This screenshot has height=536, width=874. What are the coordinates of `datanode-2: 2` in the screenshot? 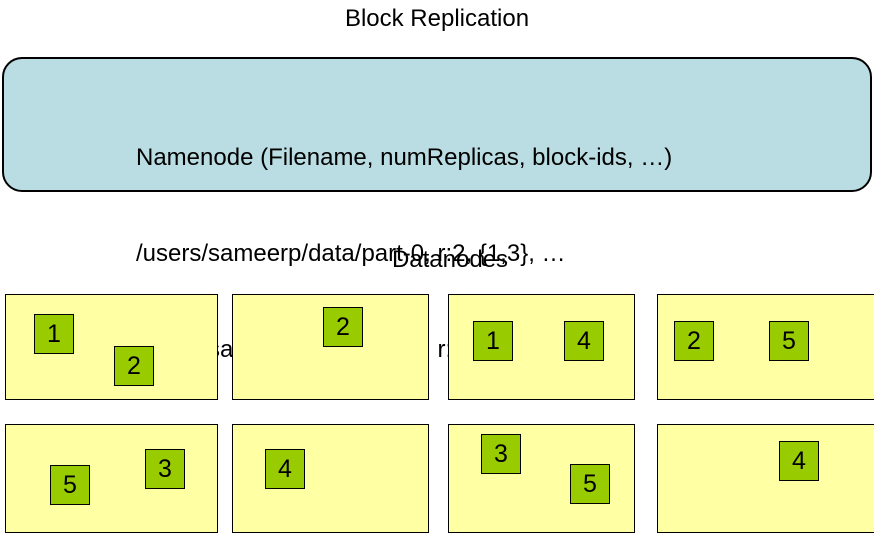 It's located at (330, 347).